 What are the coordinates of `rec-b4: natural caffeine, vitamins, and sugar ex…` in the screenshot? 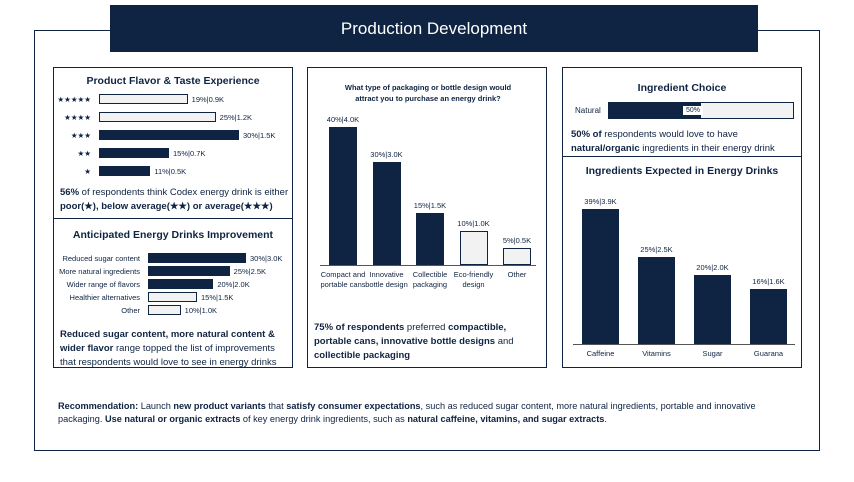 It's located at (506, 419).